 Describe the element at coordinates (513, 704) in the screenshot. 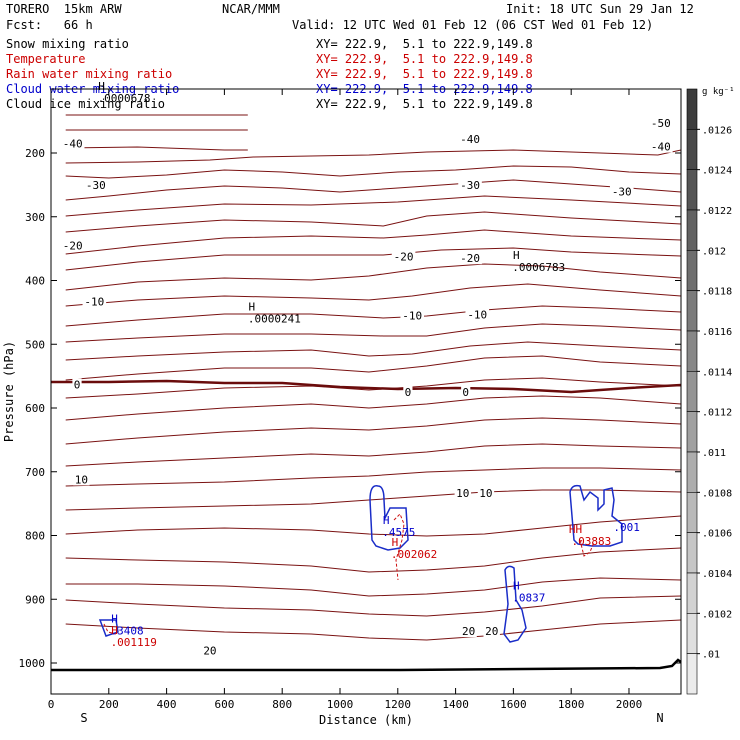

I see `x-tick-label: 1600` at that location.